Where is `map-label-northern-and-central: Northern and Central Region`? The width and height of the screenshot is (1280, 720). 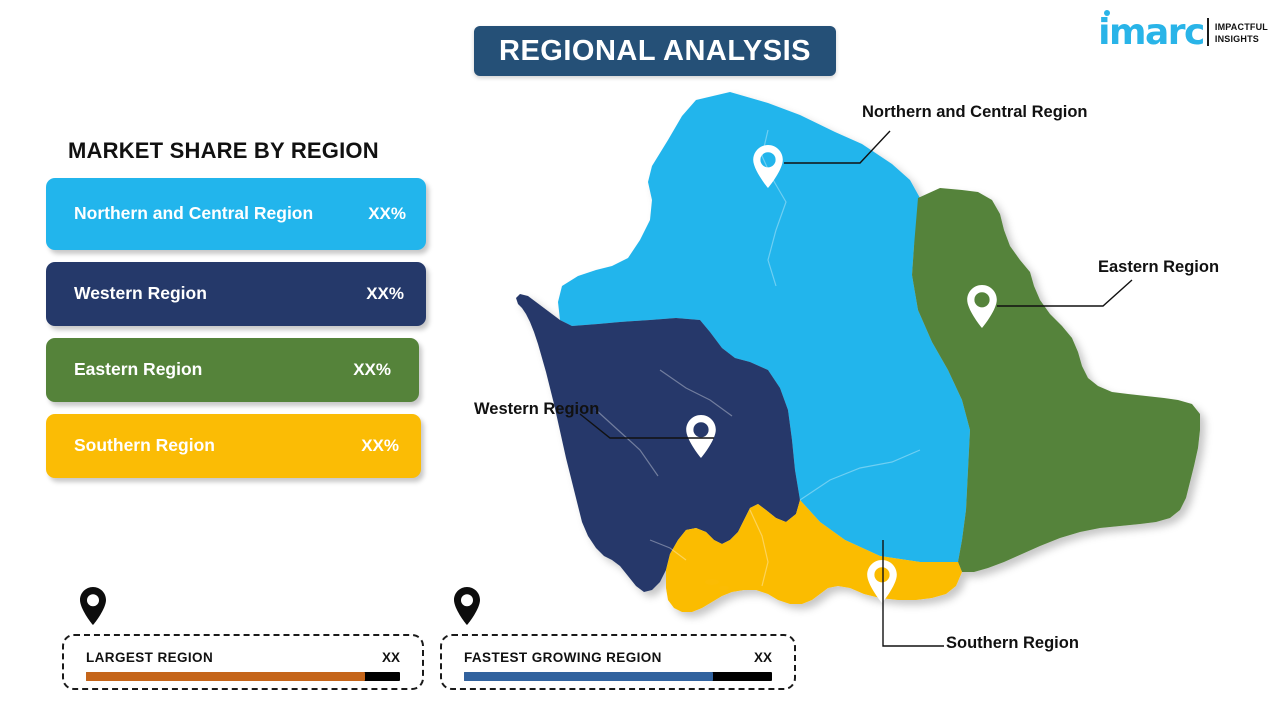 map-label-northern-and-central: Northern and Central Region is located at coordinates (975, 112).